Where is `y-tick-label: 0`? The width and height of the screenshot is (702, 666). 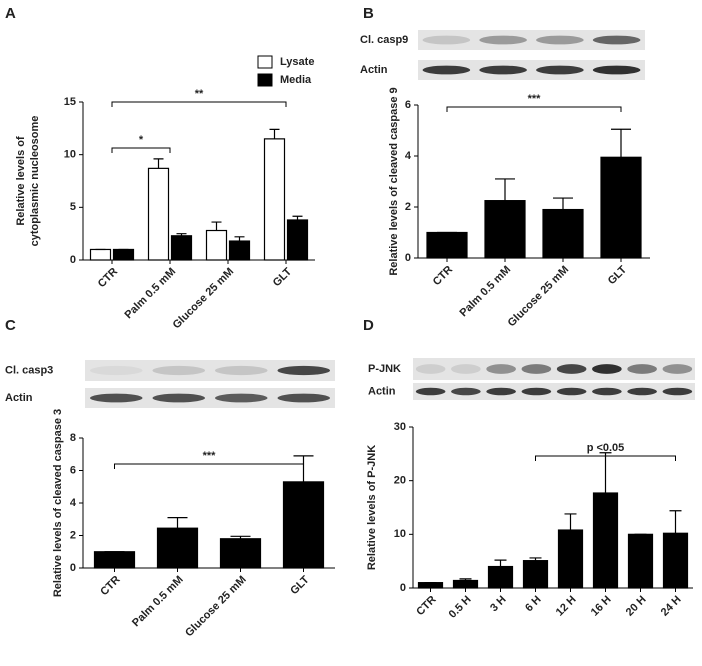
y-tick-label: 0 is located at coordinates (403, 588).